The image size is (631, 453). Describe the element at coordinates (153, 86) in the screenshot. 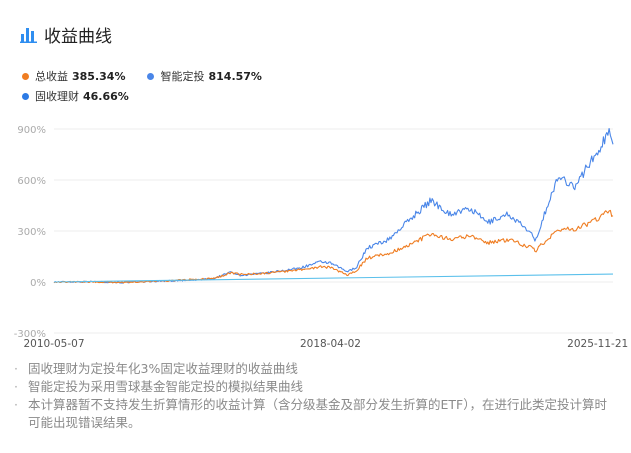

I see `legend: 总收益 385.34% 智能定投 814.57% 固收理财 46.66%` at that location.